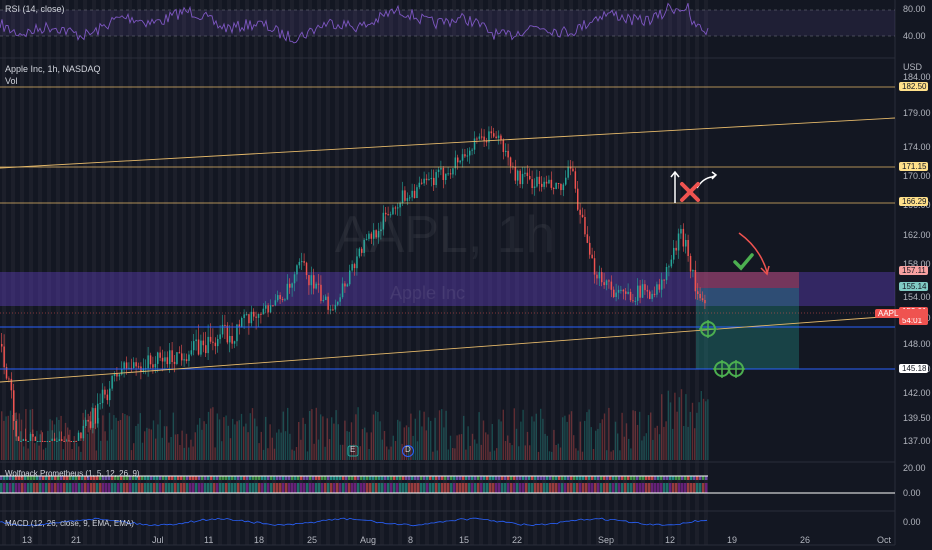 The width and height of the screenshot is (932, 550). I want to click on time-tick-label: 21, so click(76, 540).